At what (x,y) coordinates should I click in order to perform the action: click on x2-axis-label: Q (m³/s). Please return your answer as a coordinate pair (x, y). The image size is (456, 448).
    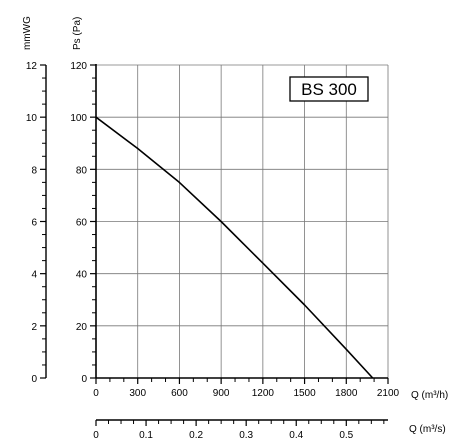
    Looking at the image, I should click on (427, 429).